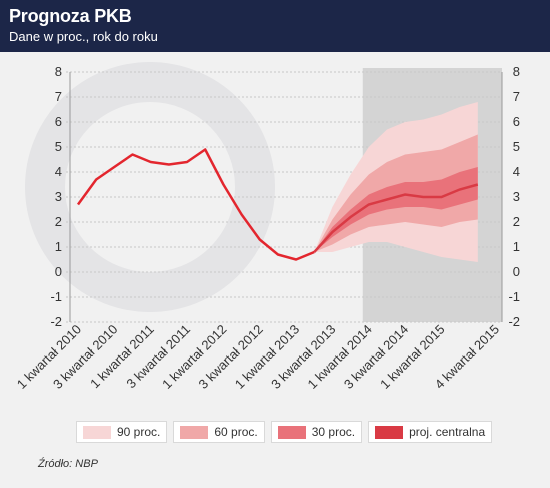  I want to click on y-tick-label-left: 4, so click(58, 171).